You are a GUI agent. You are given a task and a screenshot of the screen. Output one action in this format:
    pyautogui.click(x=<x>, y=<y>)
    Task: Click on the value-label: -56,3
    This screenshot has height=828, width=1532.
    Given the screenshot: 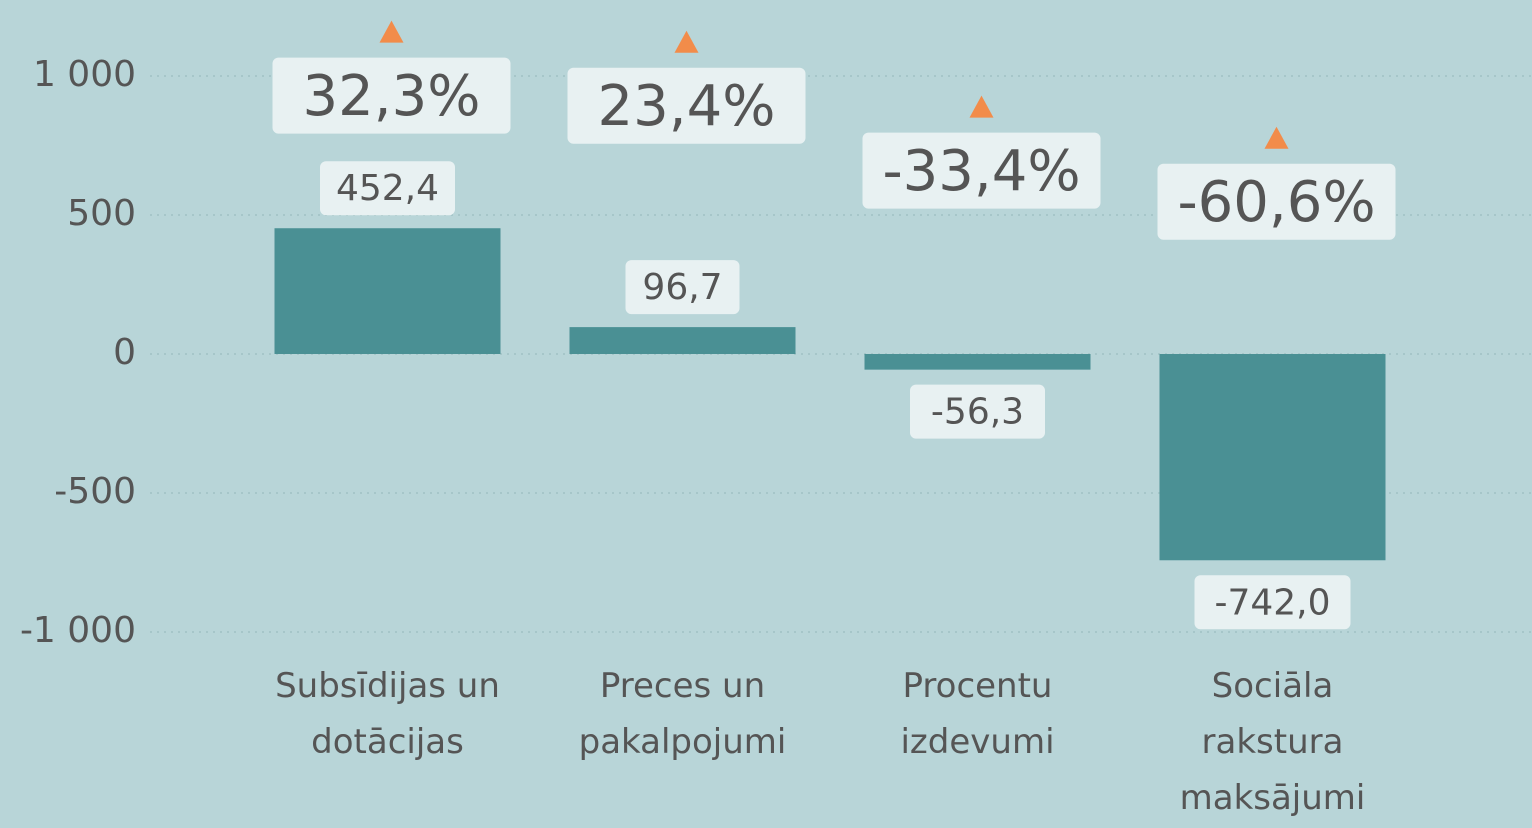 What is the action you would take?
    pyautogui.click(x=977, y=412)
    